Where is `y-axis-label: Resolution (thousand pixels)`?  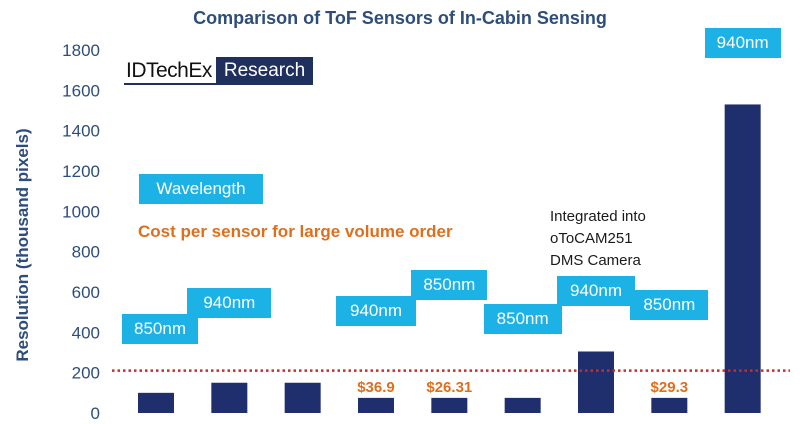 y-axis-label: Resolution (thousand pixels) is located at coordinates (22, 244).